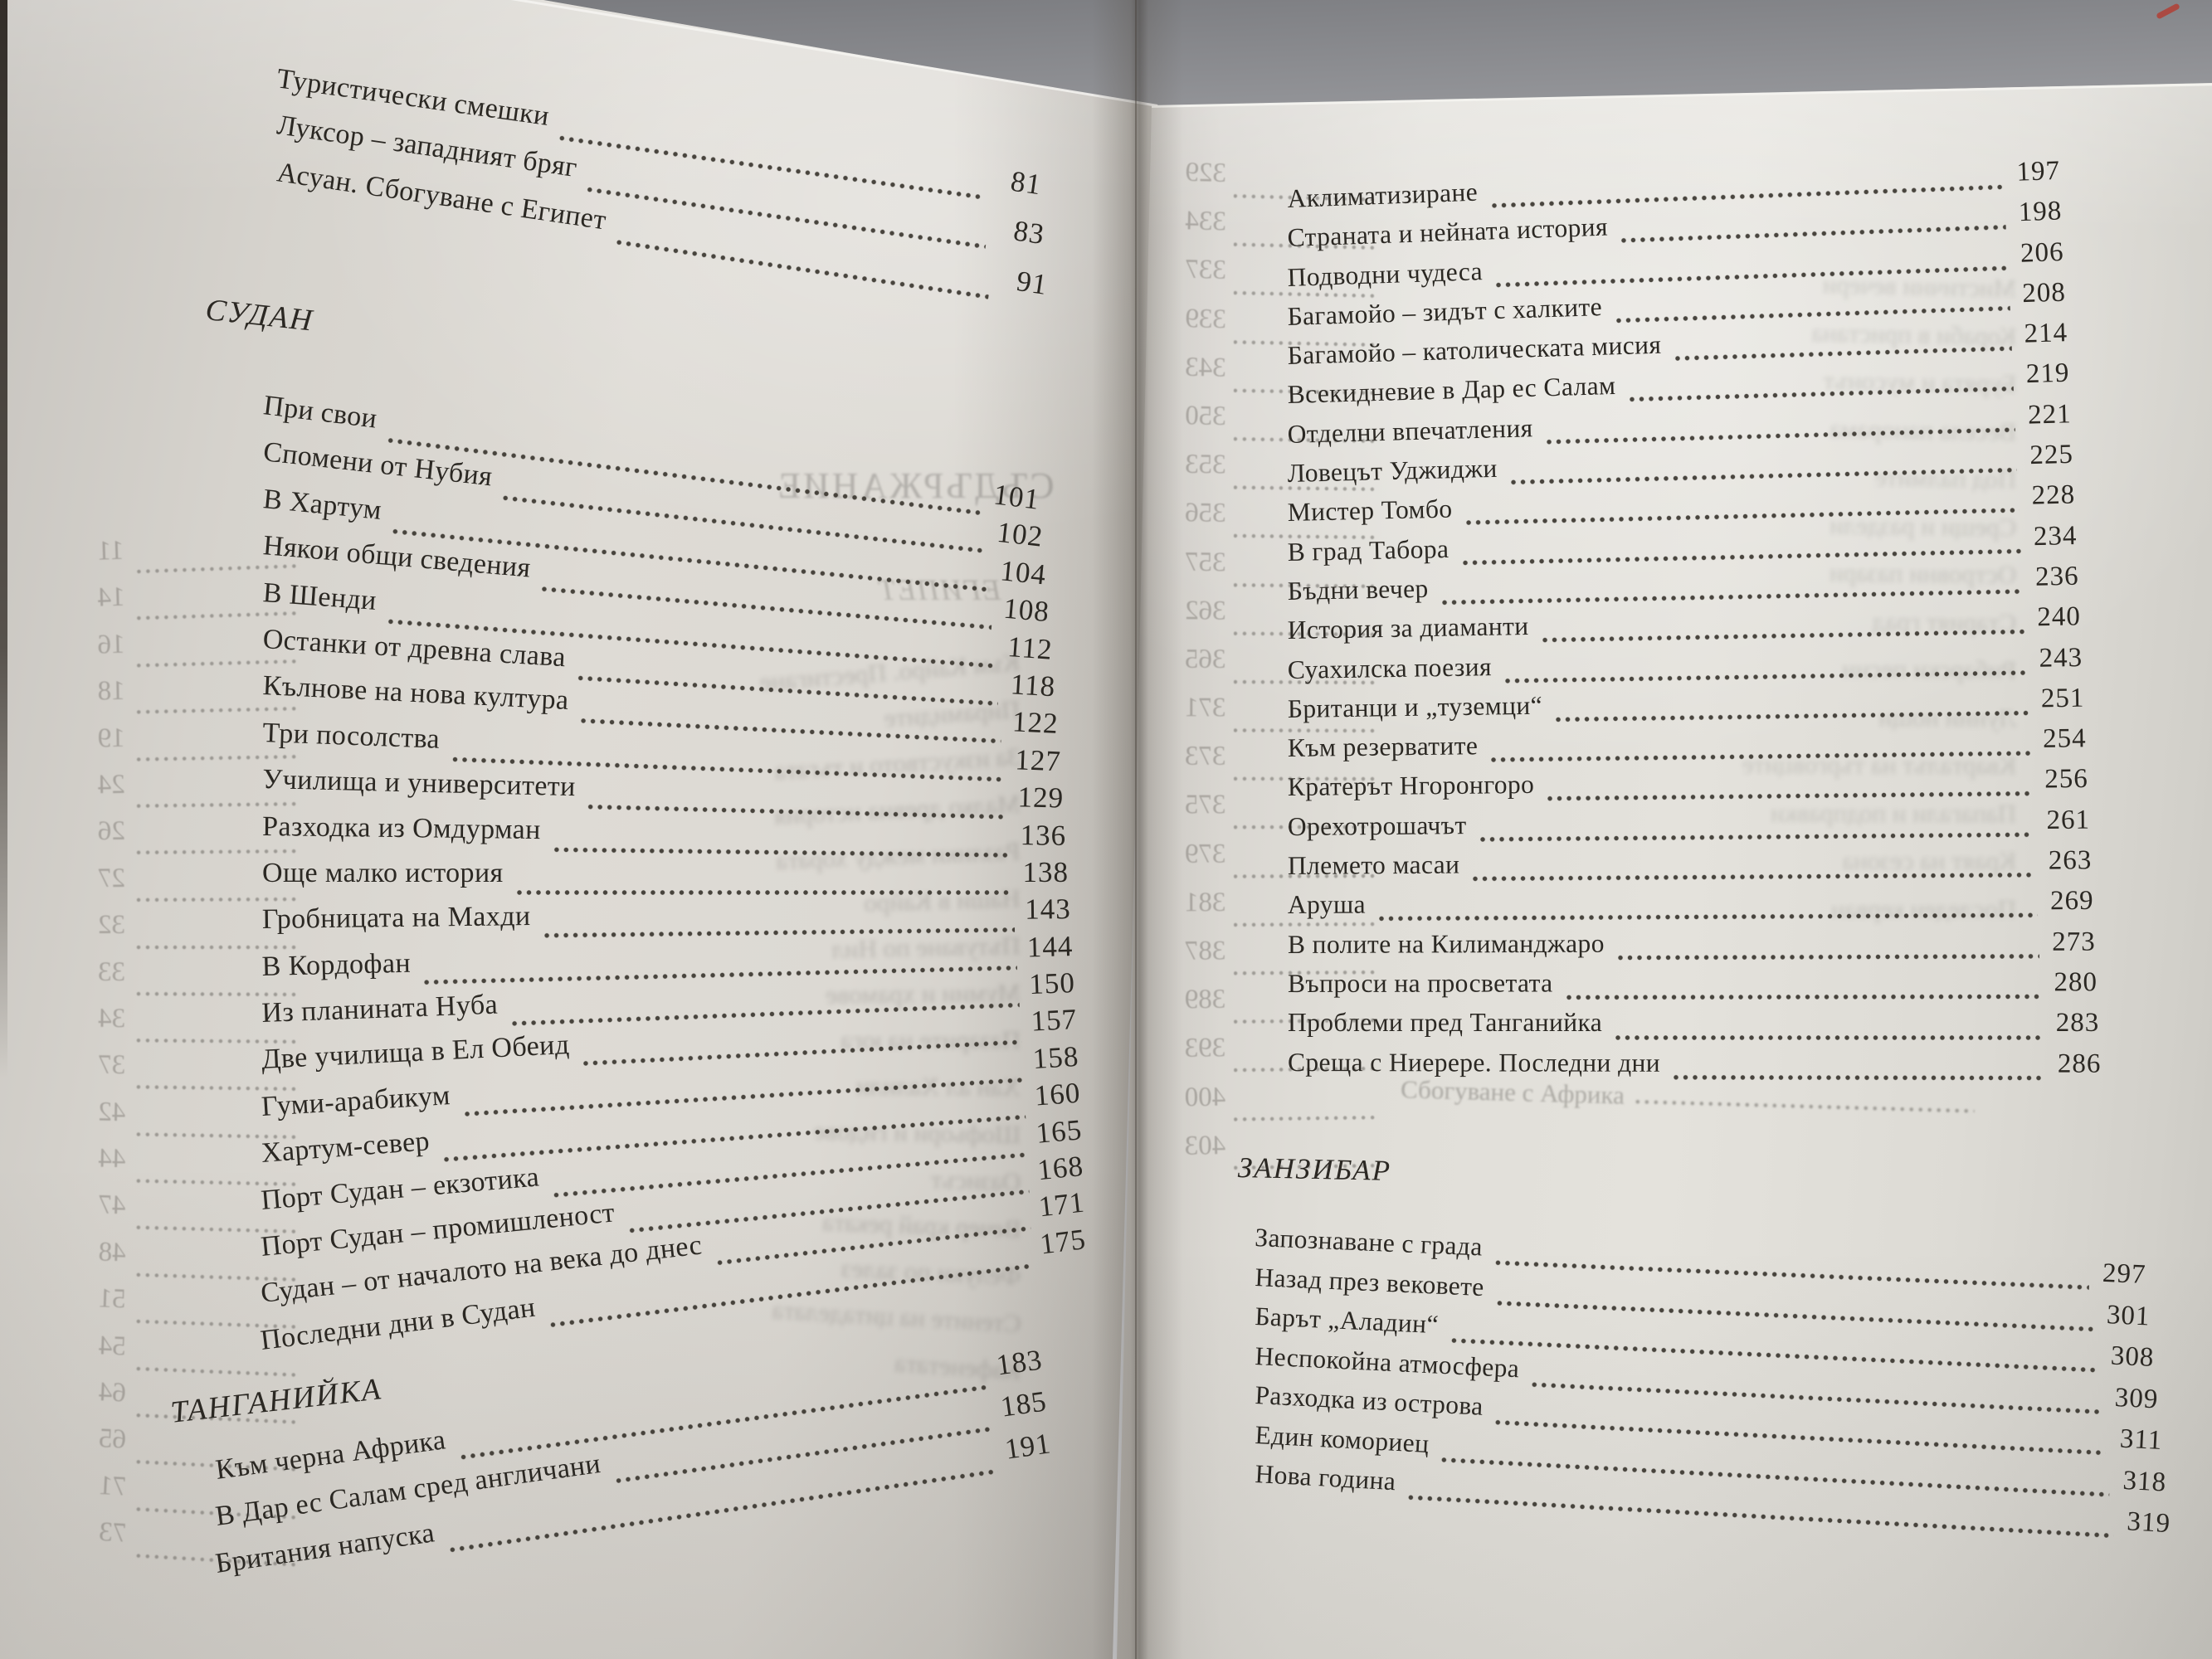 This screenshot has width=2212, height=1659. I want to click on toc-entry-title: Гробницата на Махди, so click(396, 918).